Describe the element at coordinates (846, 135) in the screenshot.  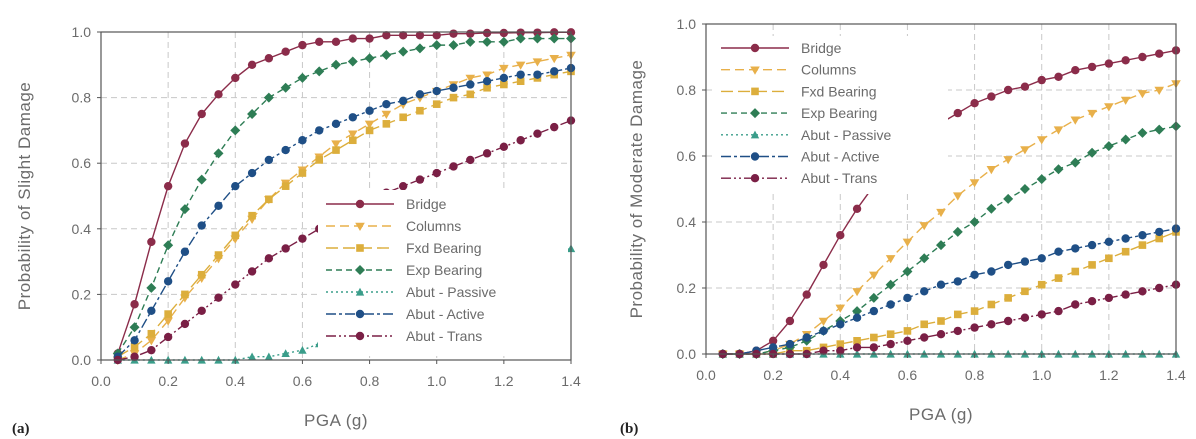
I see `legend-label: Abut - Passive` at that location.